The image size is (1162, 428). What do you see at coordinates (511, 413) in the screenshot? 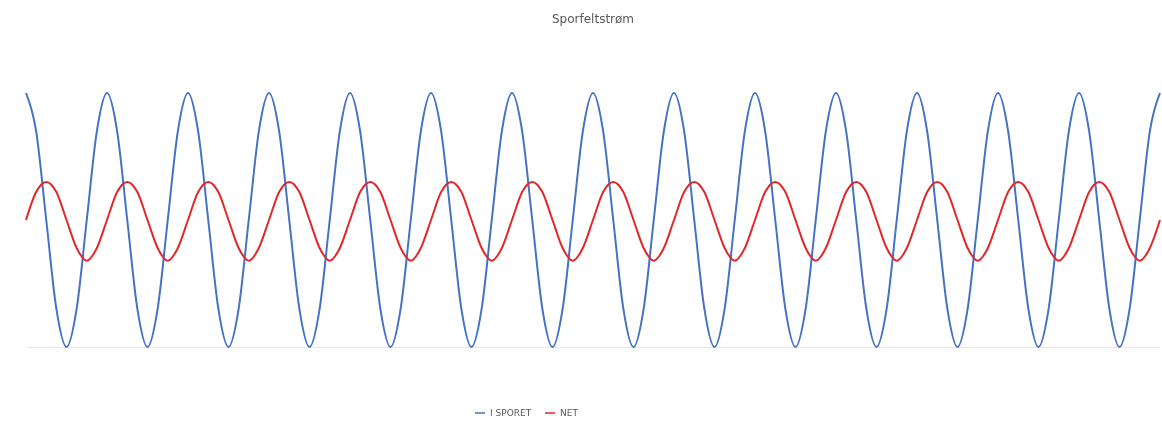
I see `legend-label: I SPORET` at bounding box center [511, 413].